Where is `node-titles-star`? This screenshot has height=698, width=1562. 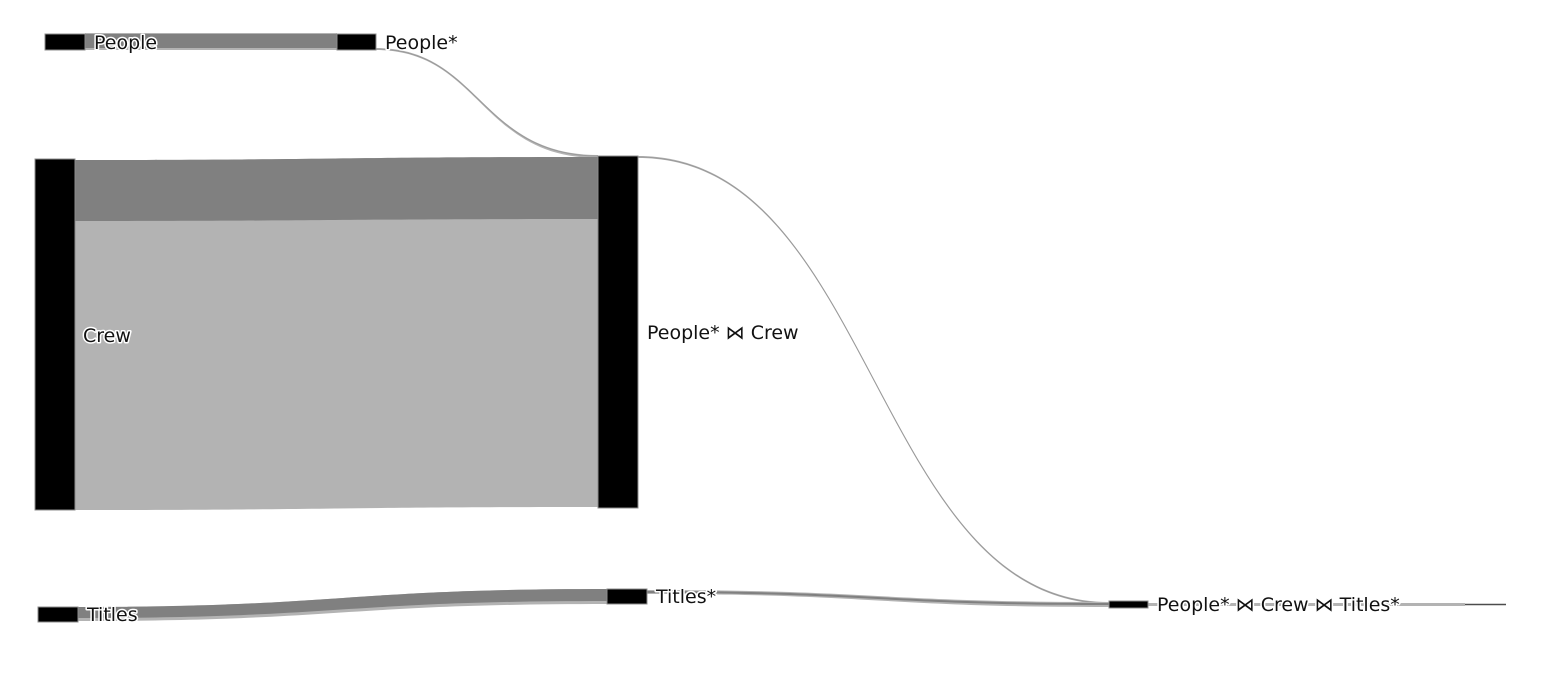
node-titles-star is located at coordinates (627, 596).